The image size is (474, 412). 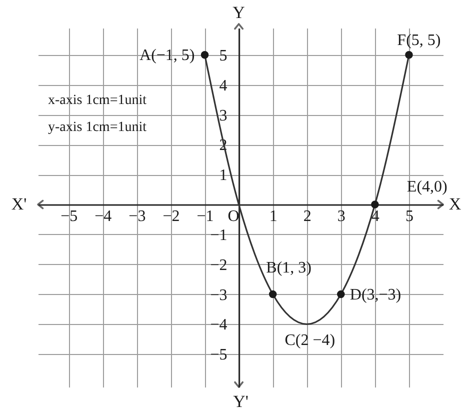 What do you see at coordinates (409, 217) in the screenshot?
I see `x-tick-label: 5` at bounding box center [409, 217].